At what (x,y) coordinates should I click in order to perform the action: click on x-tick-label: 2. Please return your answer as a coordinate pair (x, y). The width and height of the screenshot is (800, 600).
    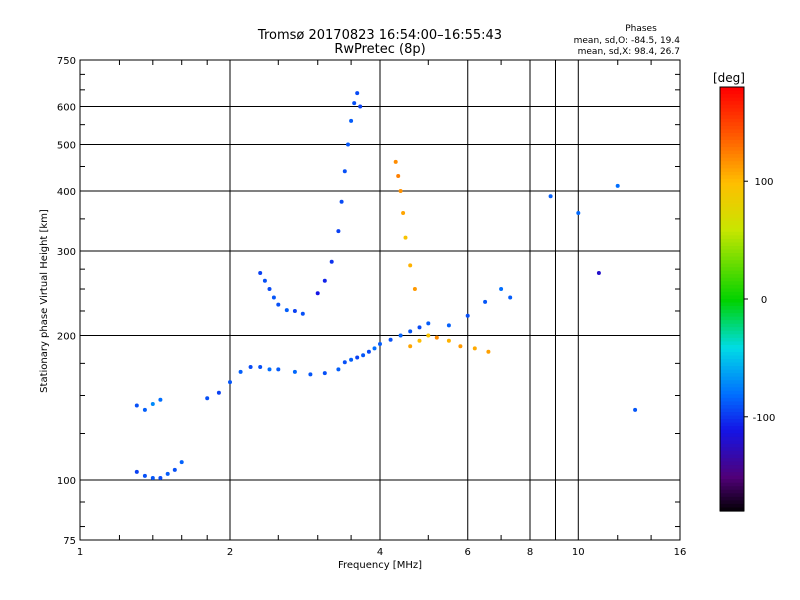
    Looking at the image, I should click on (230, 552).